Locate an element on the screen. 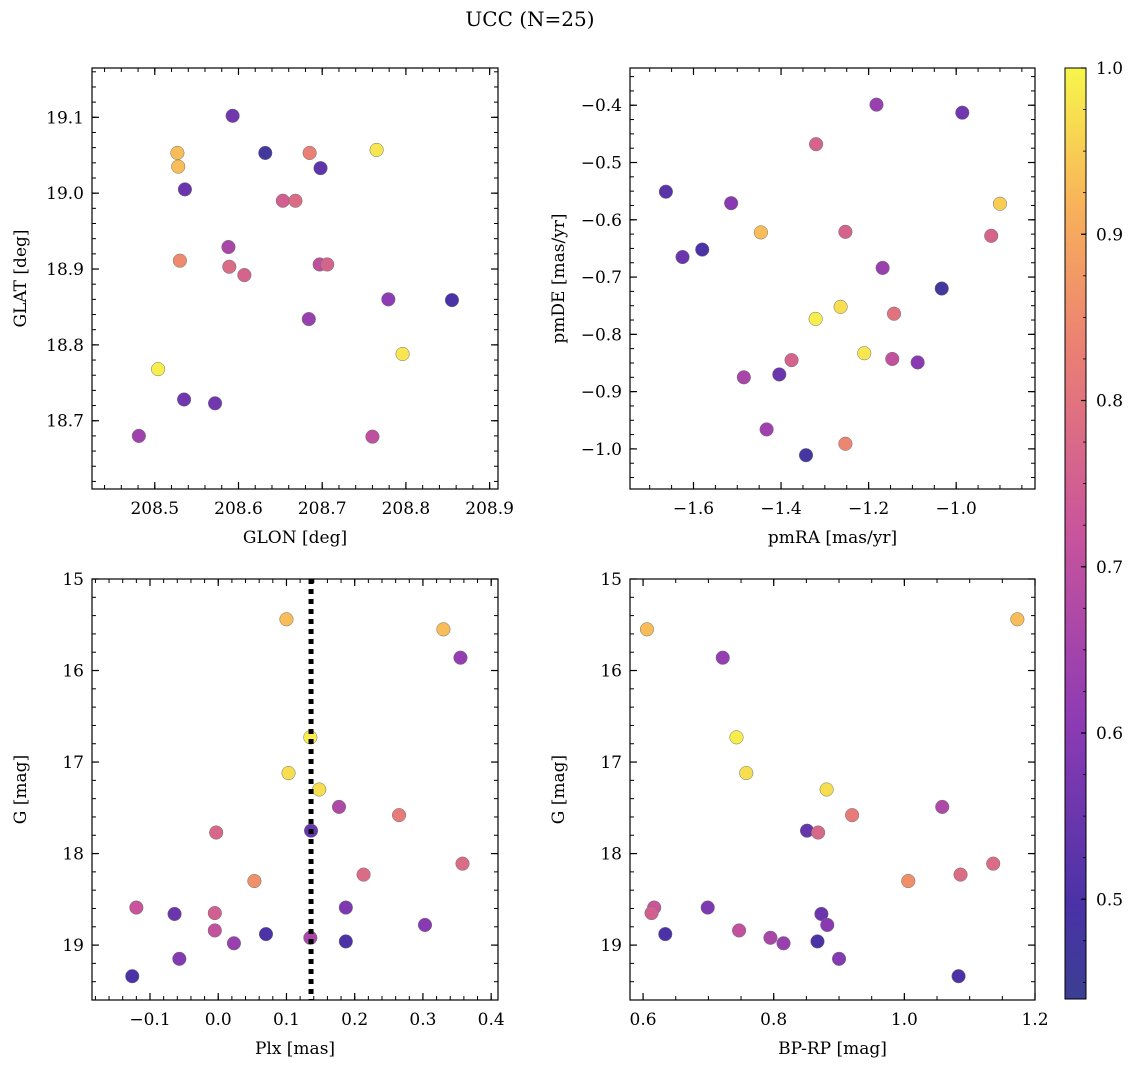 The image size is (1136, 1067). x-tick-label: 0.3 is located at coordinates (422, 1020).